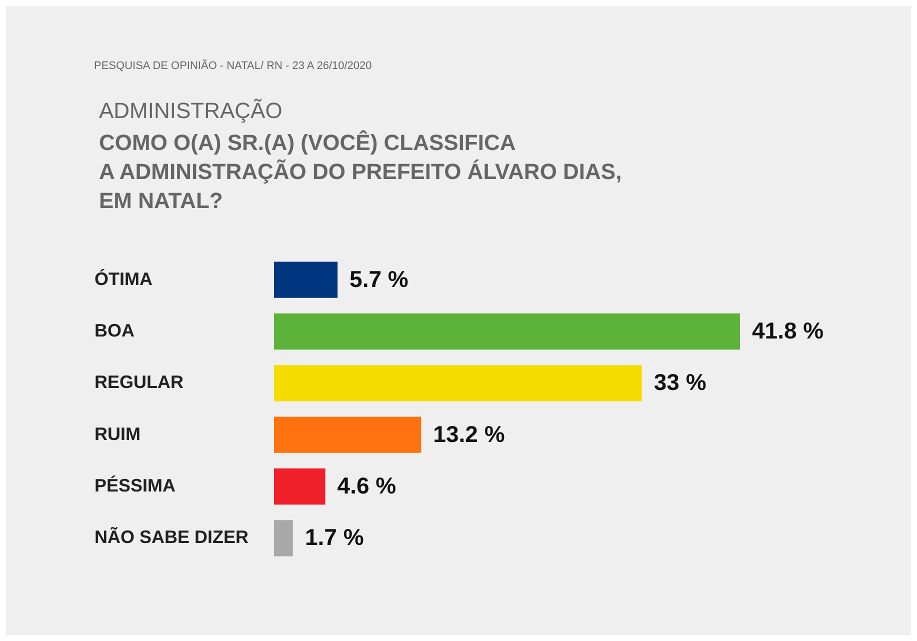 Image resolution: width=917 pixels, height=641 pixels. I want to click on y-tick-label: ÓTIMA, so click(123, 278).